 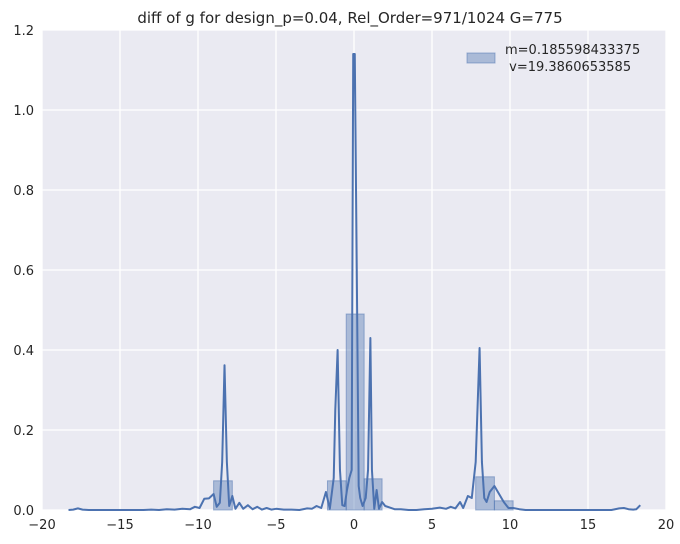 What do you see at coordinates (510, 525) in the screenshot?
I see `x-tick-label-6: 10` at bounding box center [510, 525].